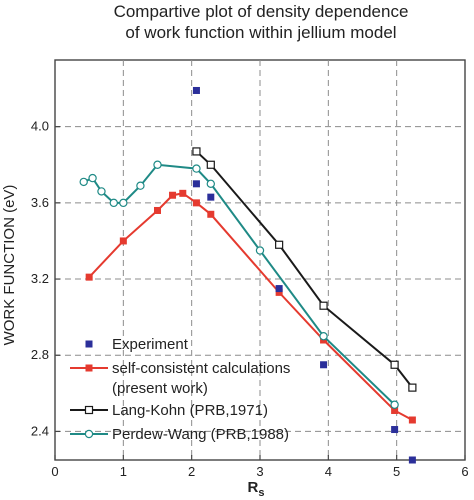  What do you see at coordinates (261, 11) in the screenshot?
I see `chart-title-line-1: Compartive plot of density dependence` at bounding box center [261, 11].